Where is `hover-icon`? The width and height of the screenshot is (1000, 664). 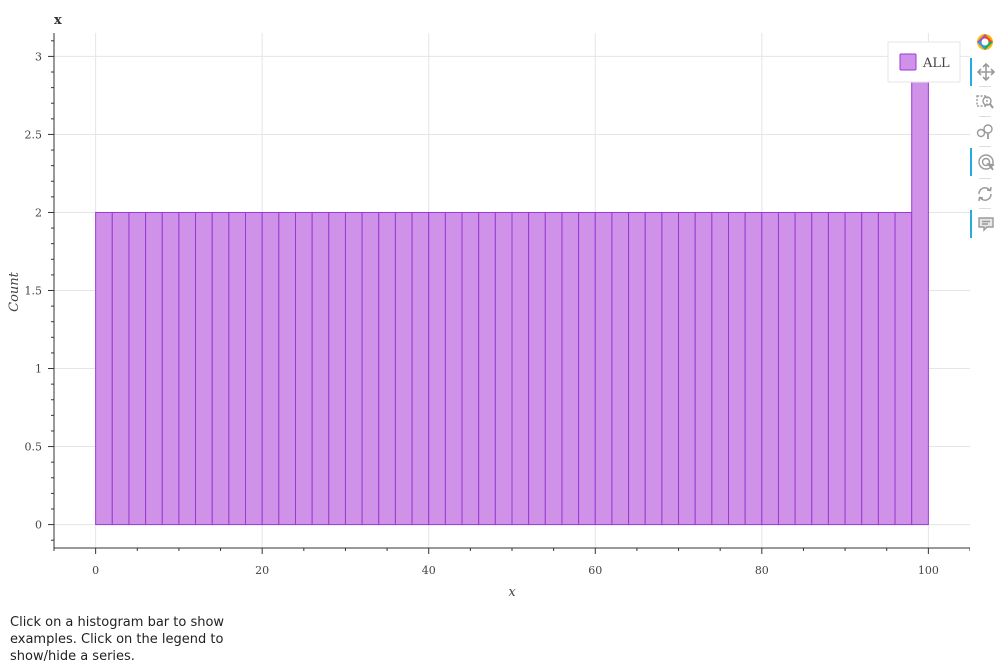
hover-icon is located at coordinates (985, 224).